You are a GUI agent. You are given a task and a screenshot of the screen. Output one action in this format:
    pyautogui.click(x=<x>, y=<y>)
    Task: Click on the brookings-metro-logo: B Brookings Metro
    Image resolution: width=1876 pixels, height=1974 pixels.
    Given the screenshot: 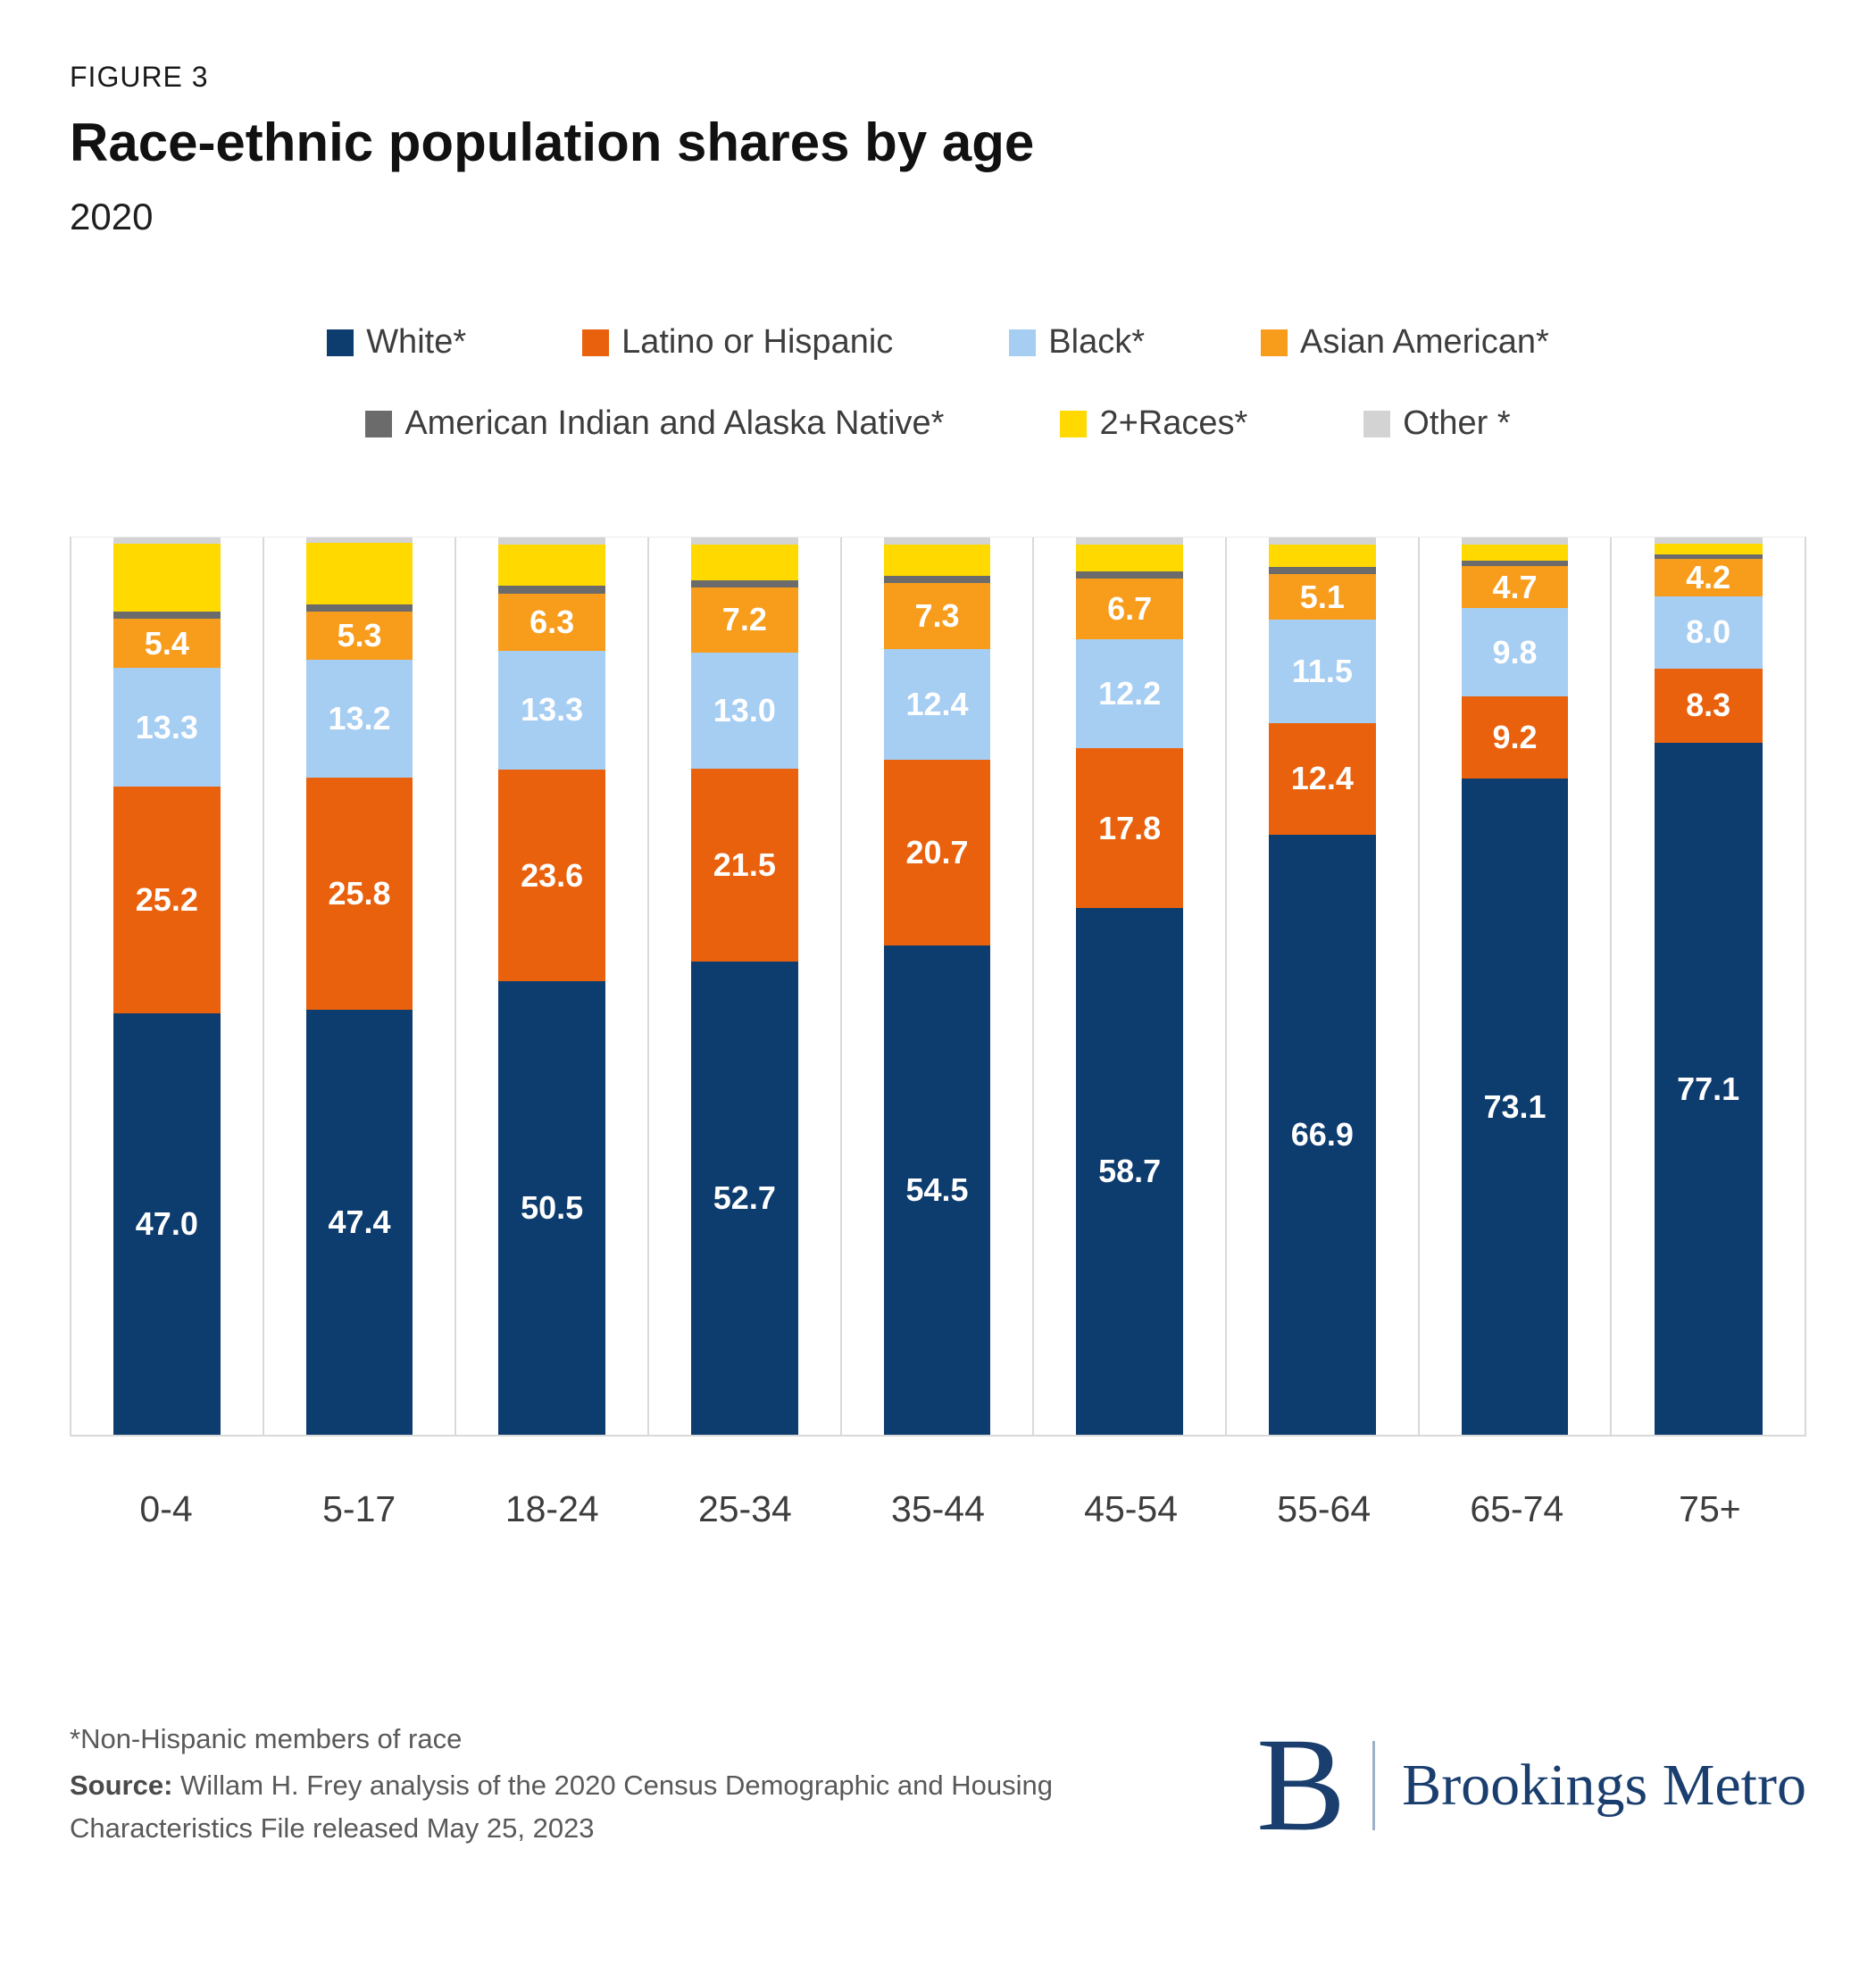 What is the action you would take?
    pyautogui.click(x=1531, y=1785)
    